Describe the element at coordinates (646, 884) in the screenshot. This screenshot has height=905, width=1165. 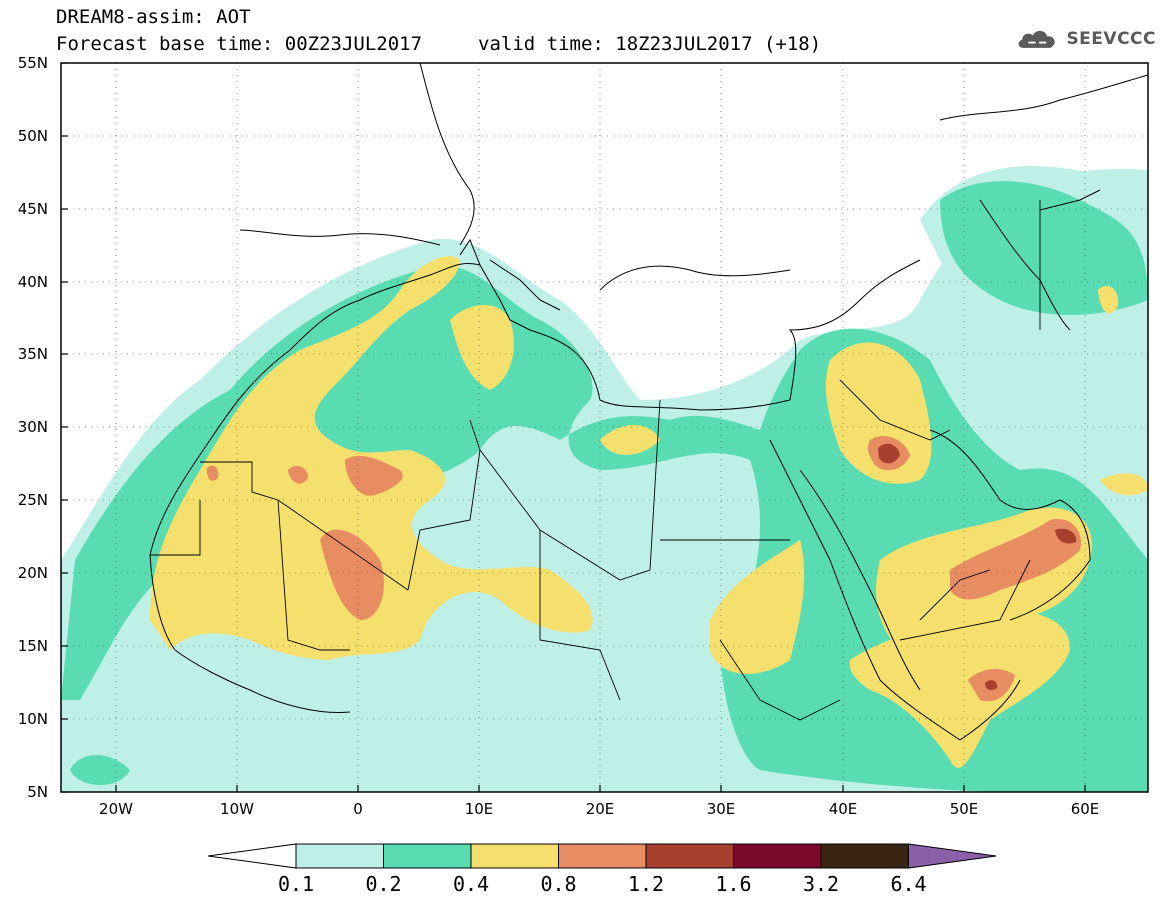
I see `colorbar-label: 1.2` at that location.